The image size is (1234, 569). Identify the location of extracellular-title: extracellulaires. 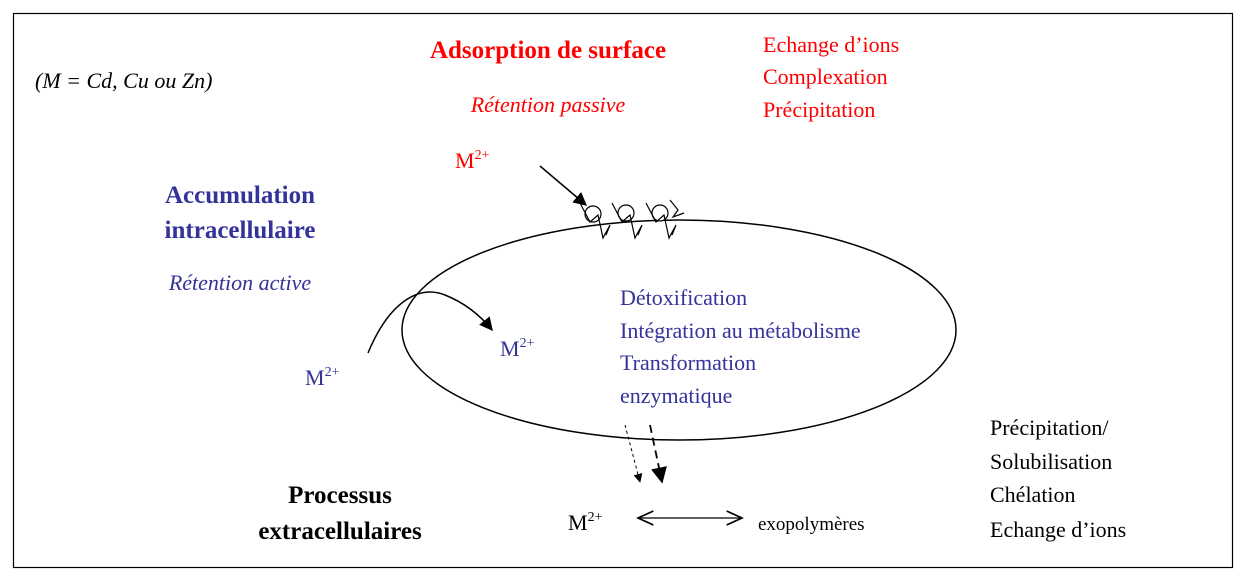
(340, 531).